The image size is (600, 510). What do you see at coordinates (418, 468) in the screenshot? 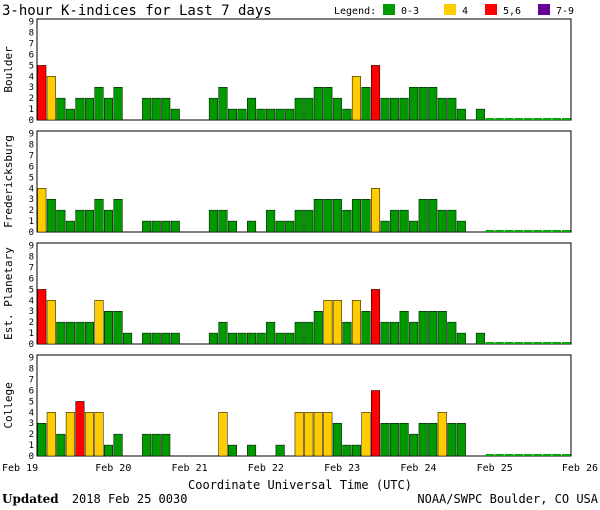
I see `x-tick-label: Feb 24` at bounding box center [418, 468].